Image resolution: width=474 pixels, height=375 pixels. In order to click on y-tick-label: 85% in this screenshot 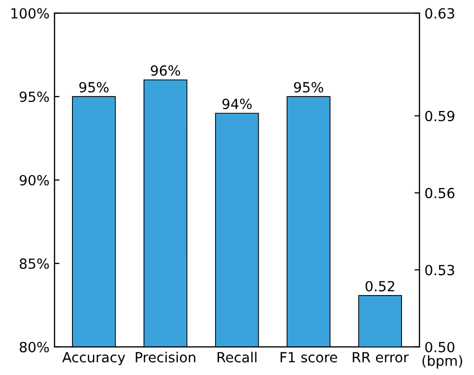, I will do `click(34, 263)`.